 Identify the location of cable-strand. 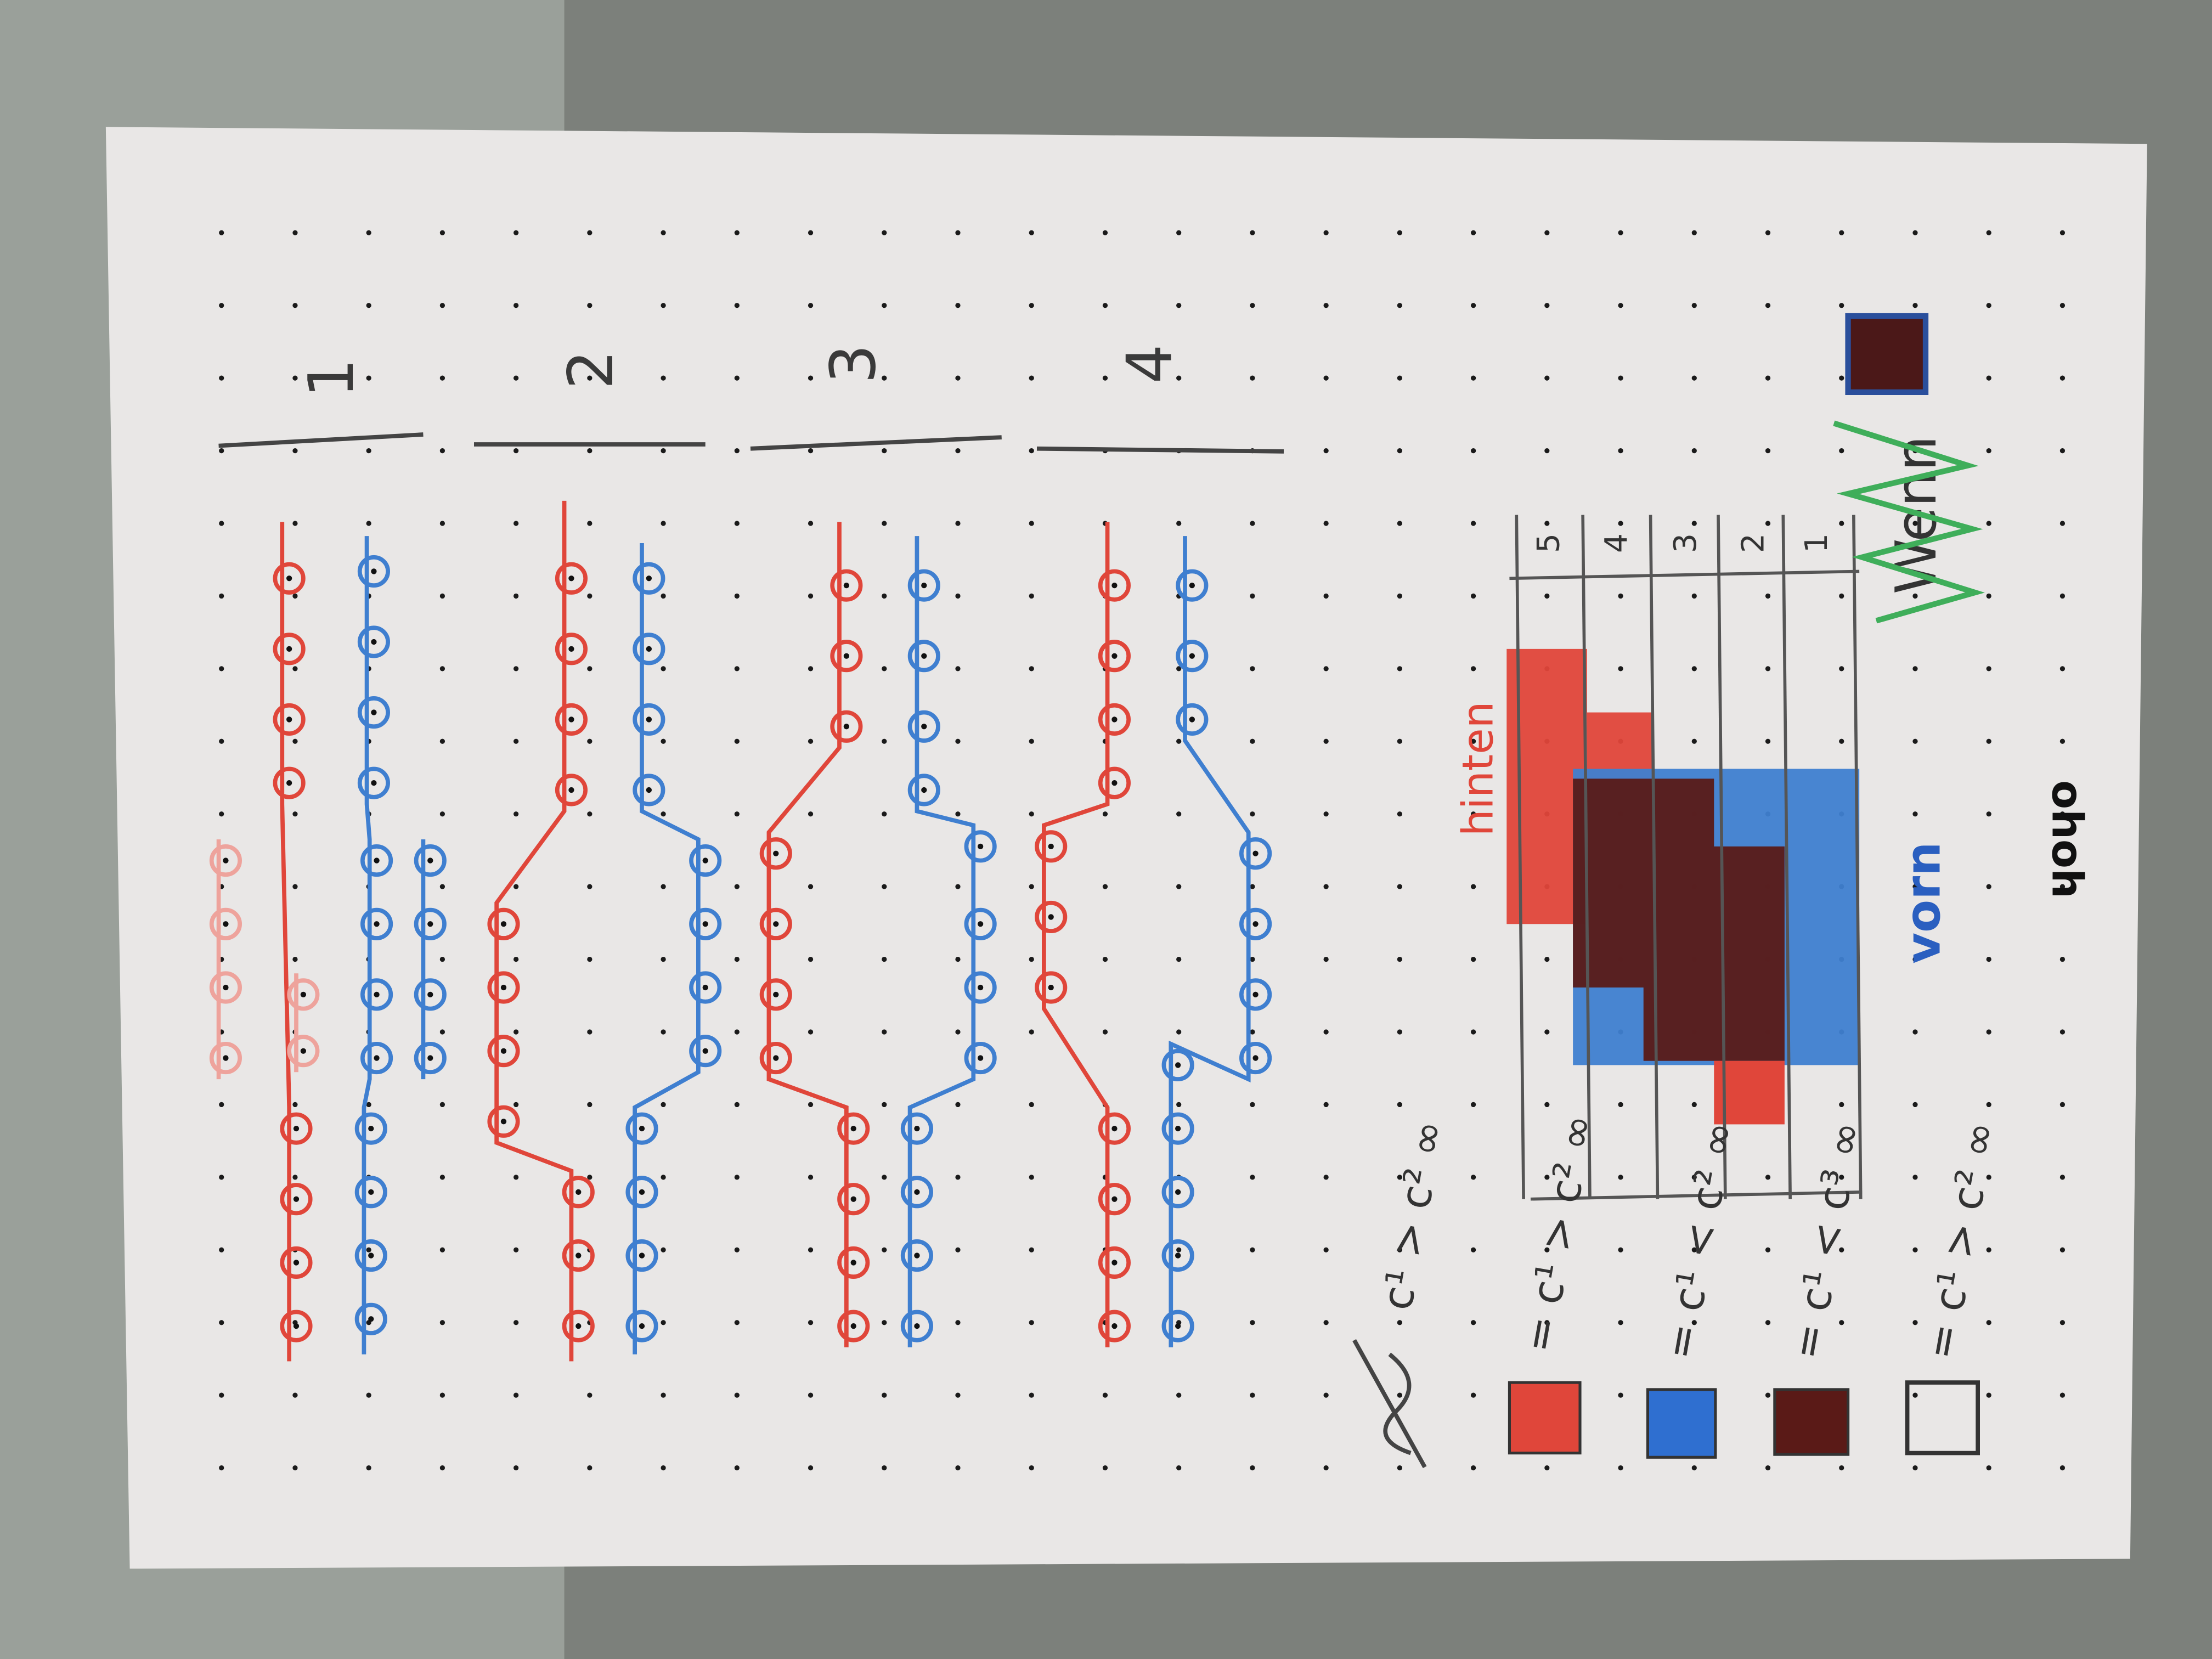
(948, 942).